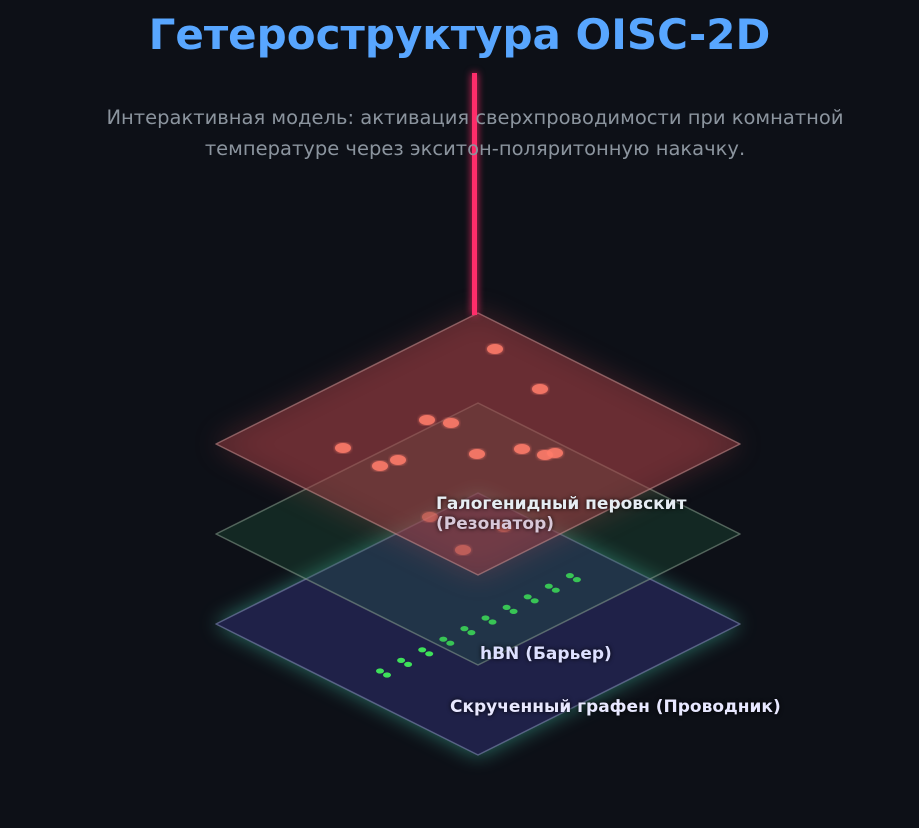 This screenshot has width=919, height=828. I want to click on graphene-electron-dots, so click(478, 625).